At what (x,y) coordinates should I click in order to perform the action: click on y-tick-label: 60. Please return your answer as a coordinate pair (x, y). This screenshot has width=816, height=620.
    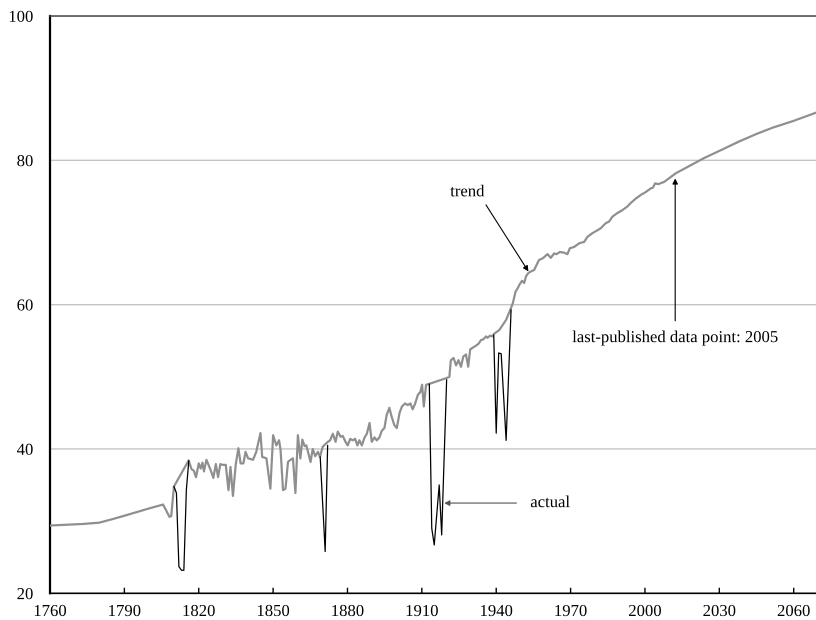
    Looking at the image, I should click on (25, 305).